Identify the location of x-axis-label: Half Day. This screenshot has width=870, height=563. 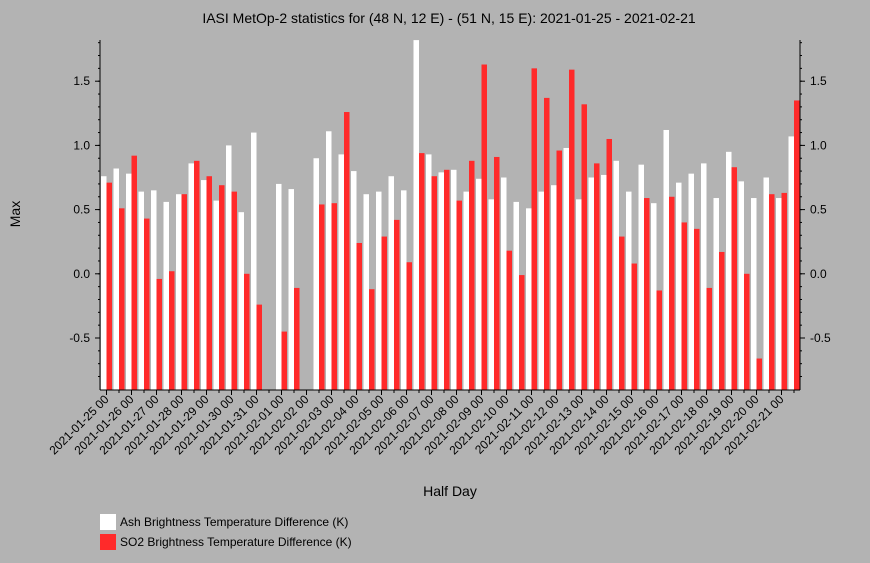
(450, 491).